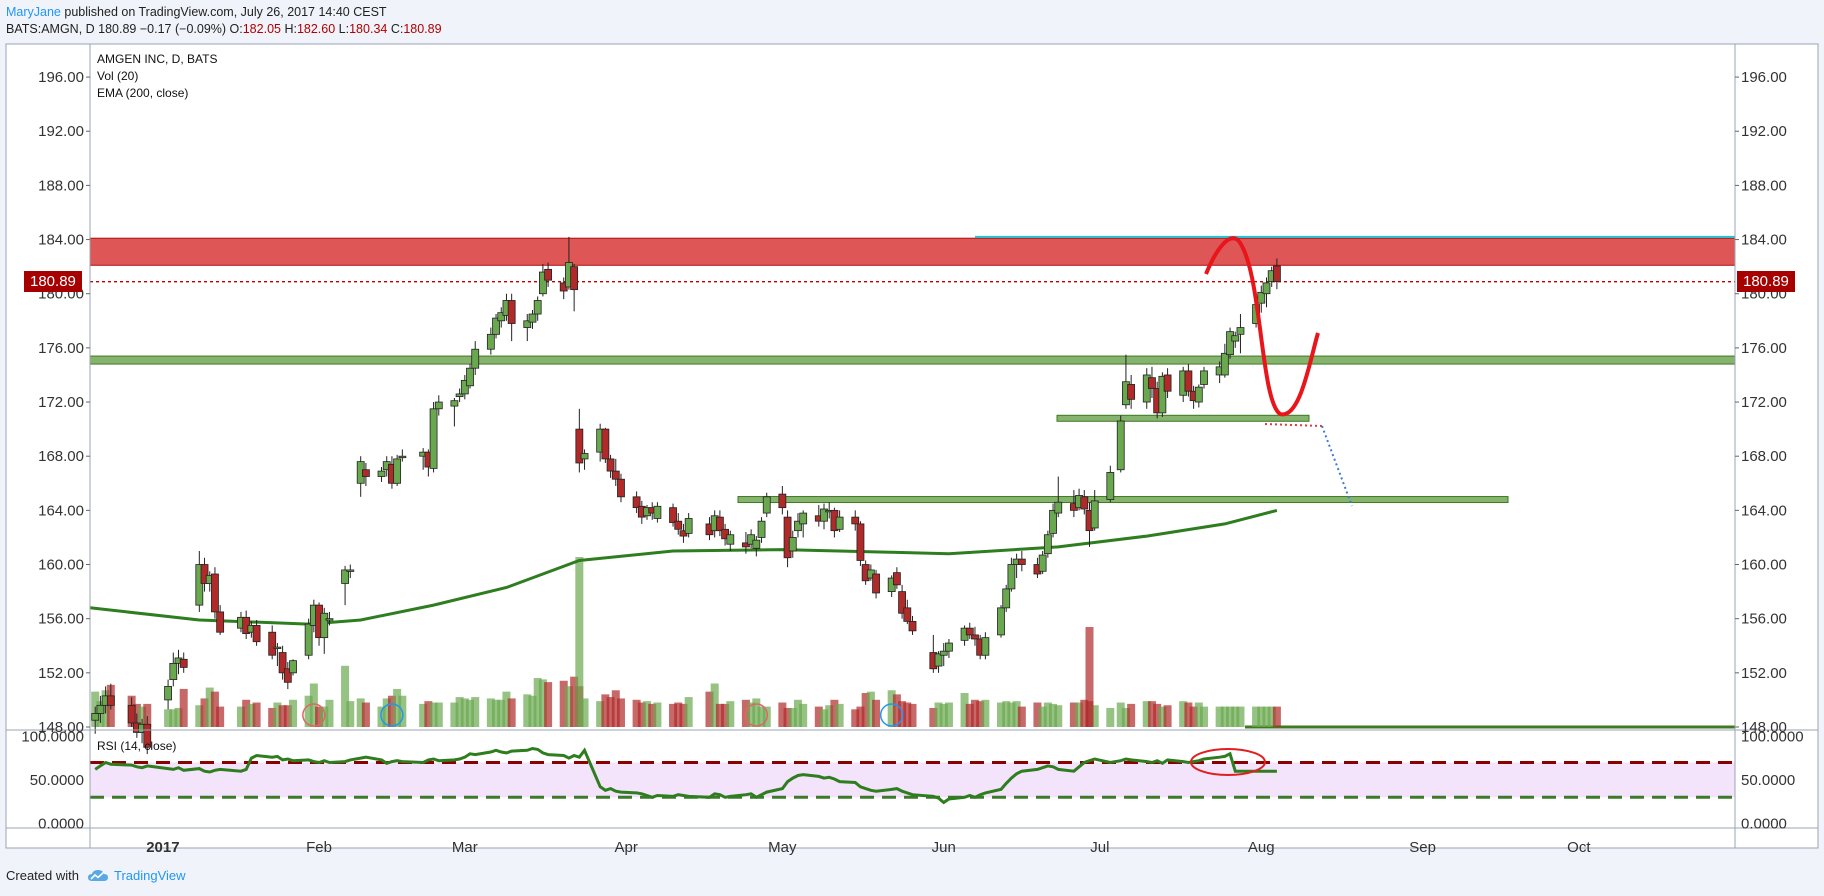 Image resolution: width=1824 pixels, height=896 pixels. I want to click on legend-title: AMGEN INC, D, BATS, so click(157, 59).